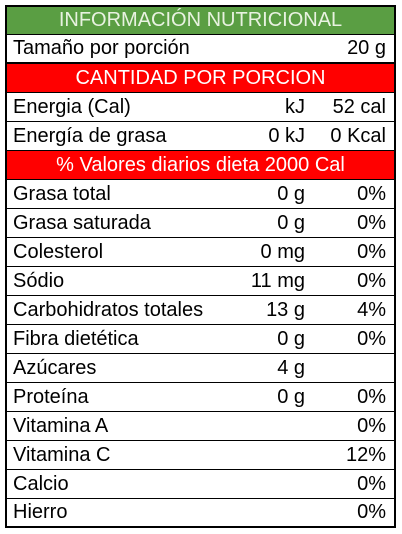 Image resolution: width=402 pixels, height=534 pixels. I want to click on nutrient-row: Proteína 0 g 0%, so click(200, 397).